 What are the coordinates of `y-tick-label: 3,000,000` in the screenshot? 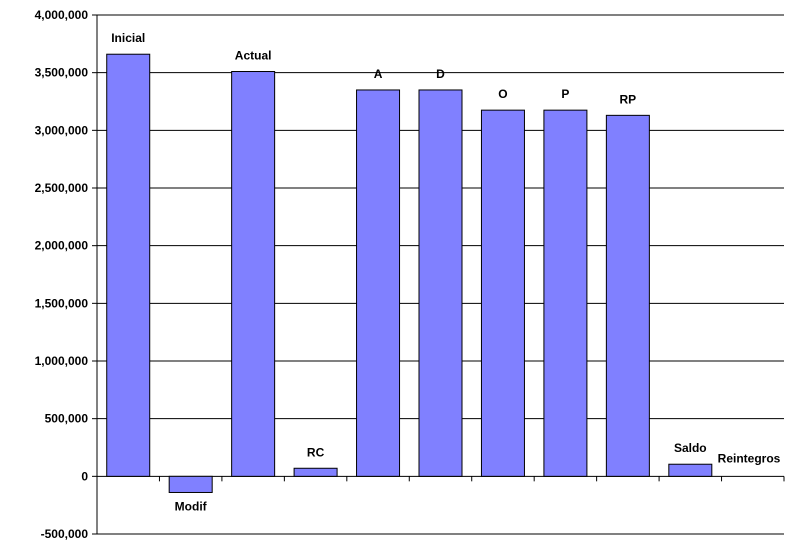 It's located at (62, 130).